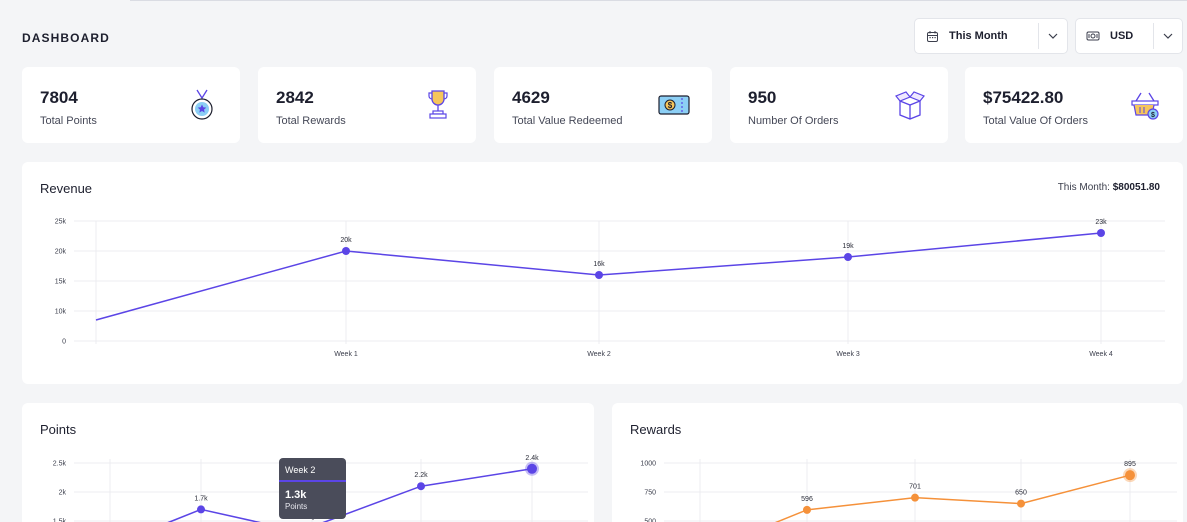 The height and width of the screenshot is (522, 1187). Describe the element at coordinates (64, 342) in the screenshot. I see `y-tick-label: 0` at that location.